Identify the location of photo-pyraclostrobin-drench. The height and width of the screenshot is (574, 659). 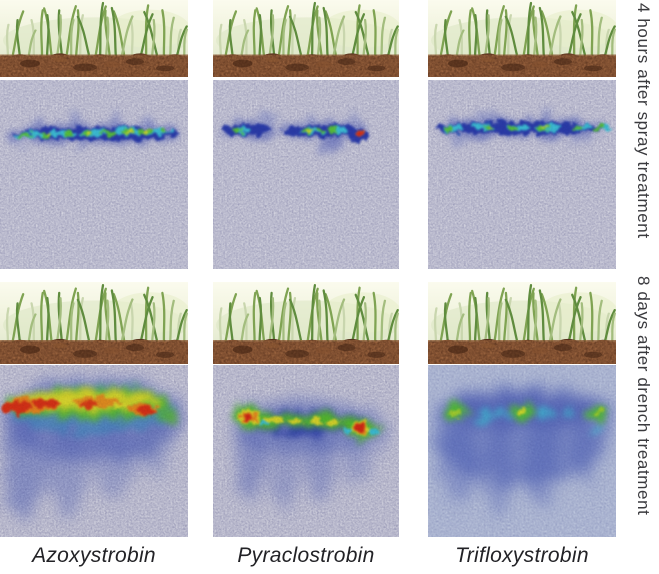
(306, 323).